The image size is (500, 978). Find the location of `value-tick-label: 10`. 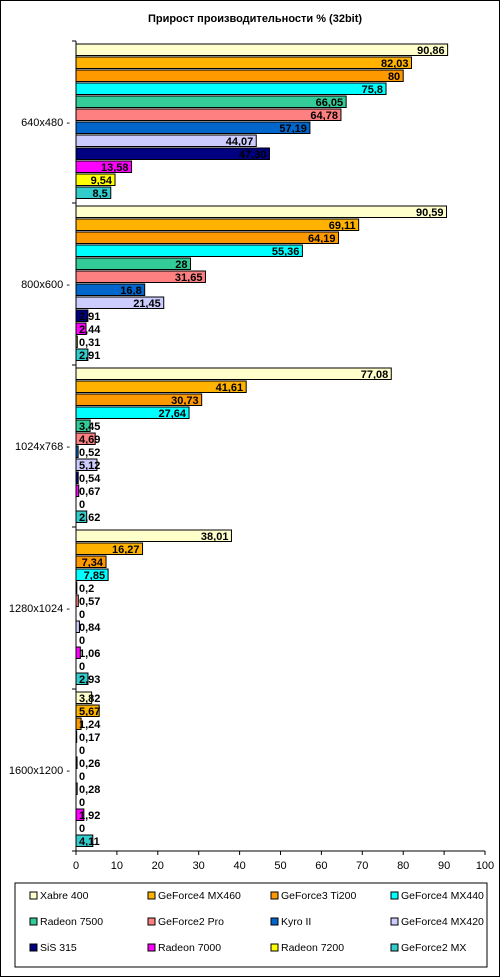

value-tick-label: 10 is located at coordinates (117, 866).